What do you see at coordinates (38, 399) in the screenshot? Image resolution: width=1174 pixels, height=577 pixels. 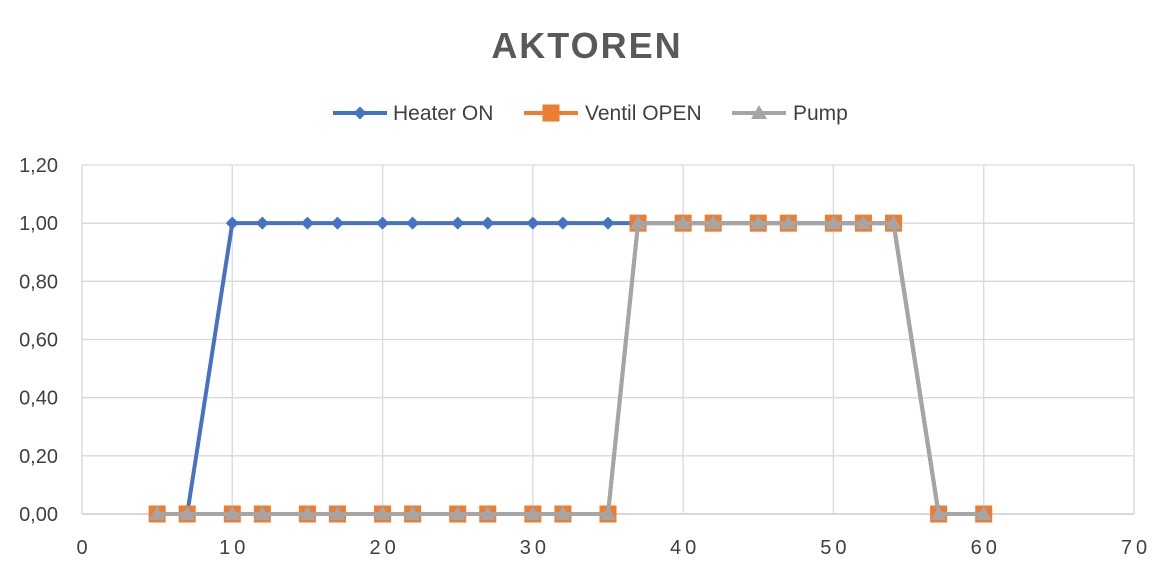 I see `y-tick-label: 0,40` at bounding box center [38, 399].